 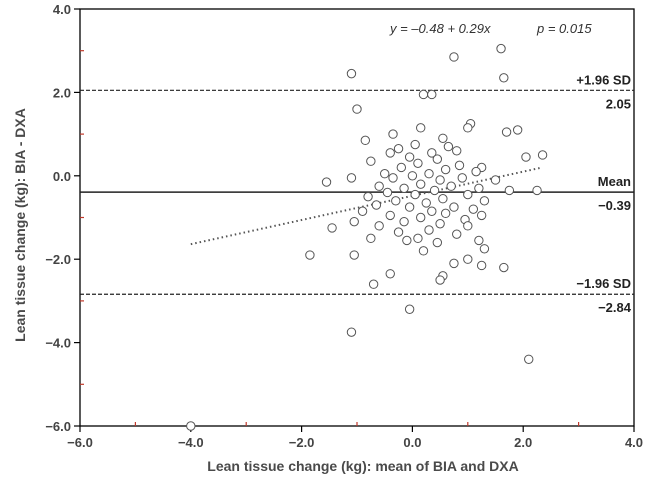 I want to click on x-tick-label: −2.0, so click(x=302, y=442).